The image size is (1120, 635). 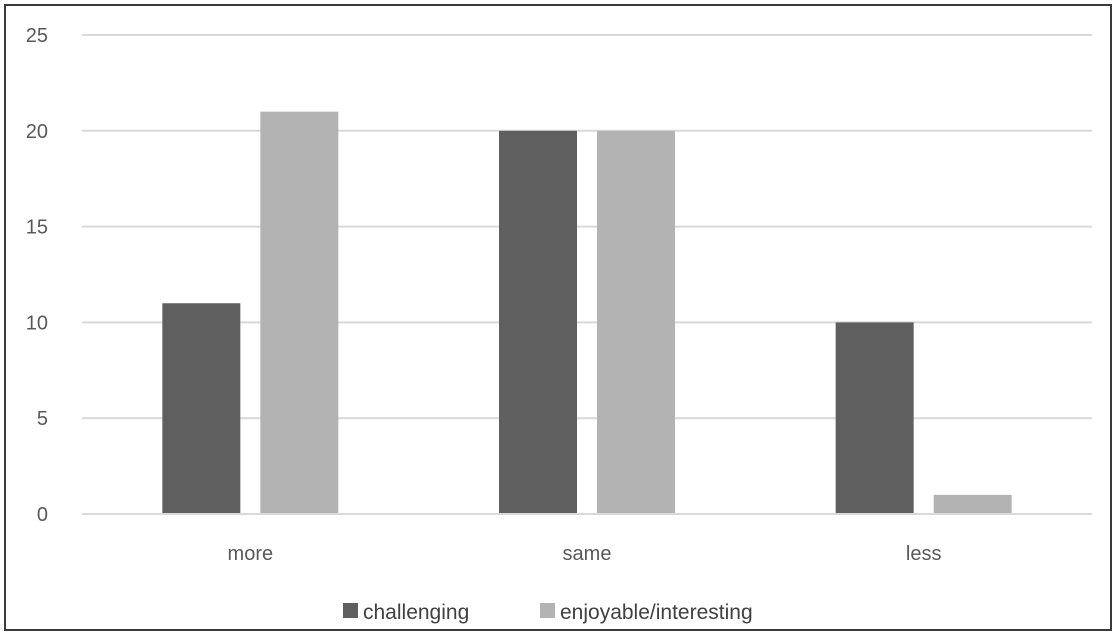 I want to click on y-tick-label: 10, so click(x=37, y=323).